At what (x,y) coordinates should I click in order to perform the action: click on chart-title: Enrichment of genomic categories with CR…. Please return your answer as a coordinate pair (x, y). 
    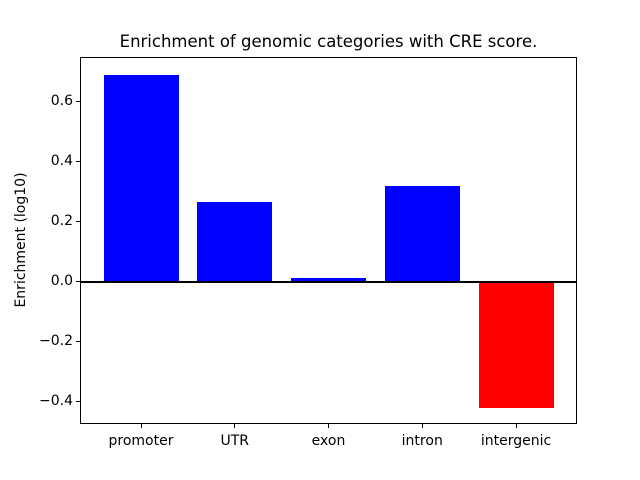
    Looking at the image, I should click on (328, 41).